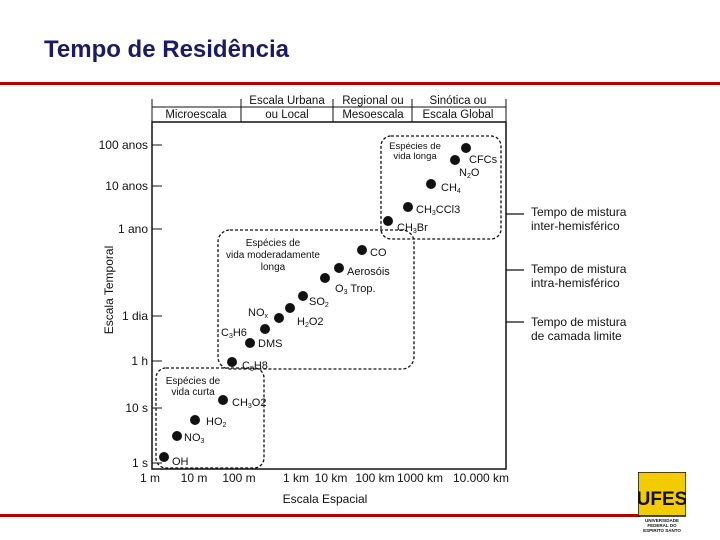  What do you see at coordinates (420, 478) in the screenshot?
I see `x-tick-label: 1000 km` at bounding box center [420, 478].